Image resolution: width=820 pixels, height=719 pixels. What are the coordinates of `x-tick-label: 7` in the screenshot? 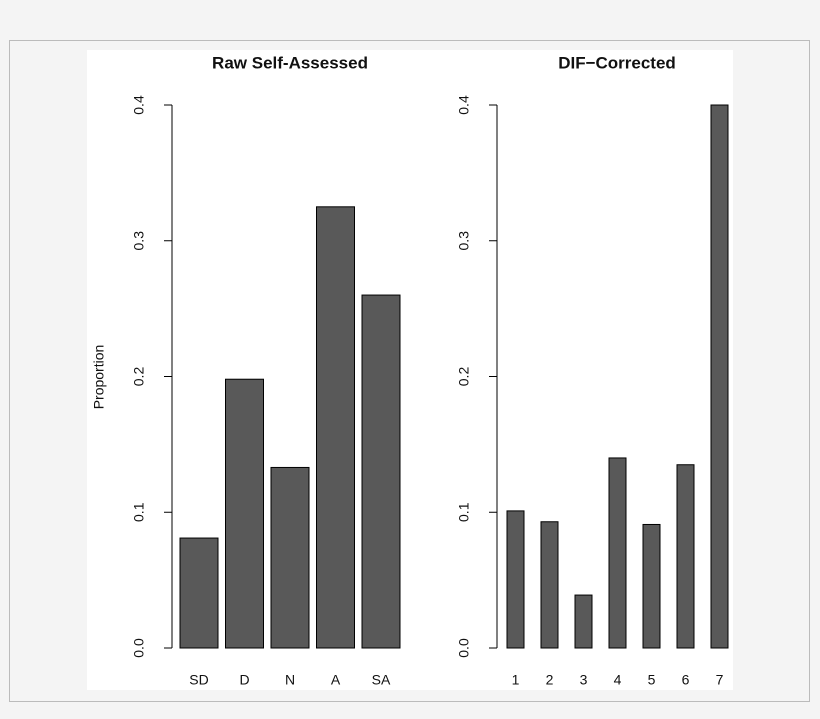 It's located at (720, 680).